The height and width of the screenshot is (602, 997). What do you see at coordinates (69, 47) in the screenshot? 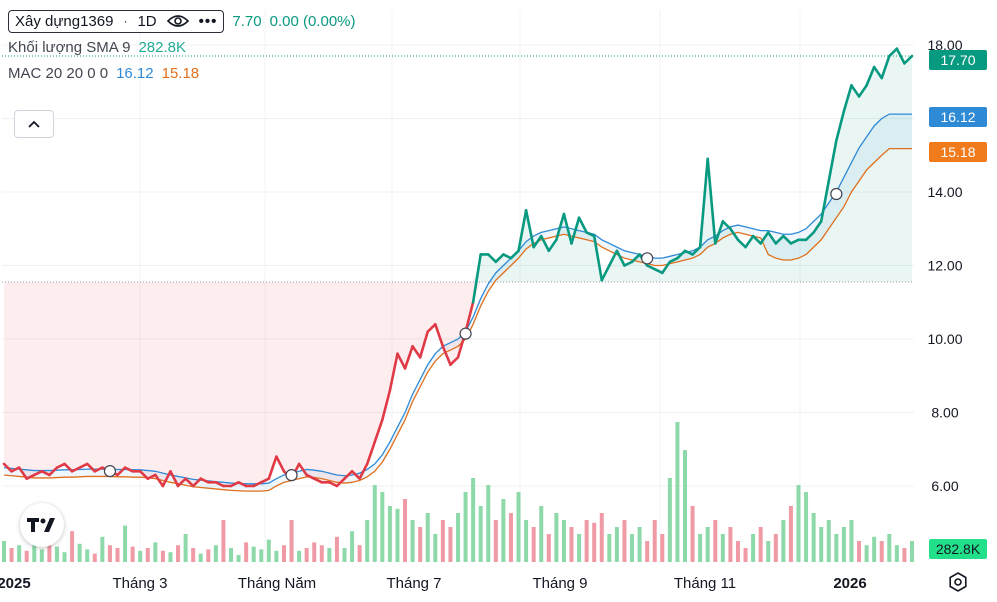
I see `volume-indicator-label: Khối lượng SMA 9` at bounding box center [69, 47].